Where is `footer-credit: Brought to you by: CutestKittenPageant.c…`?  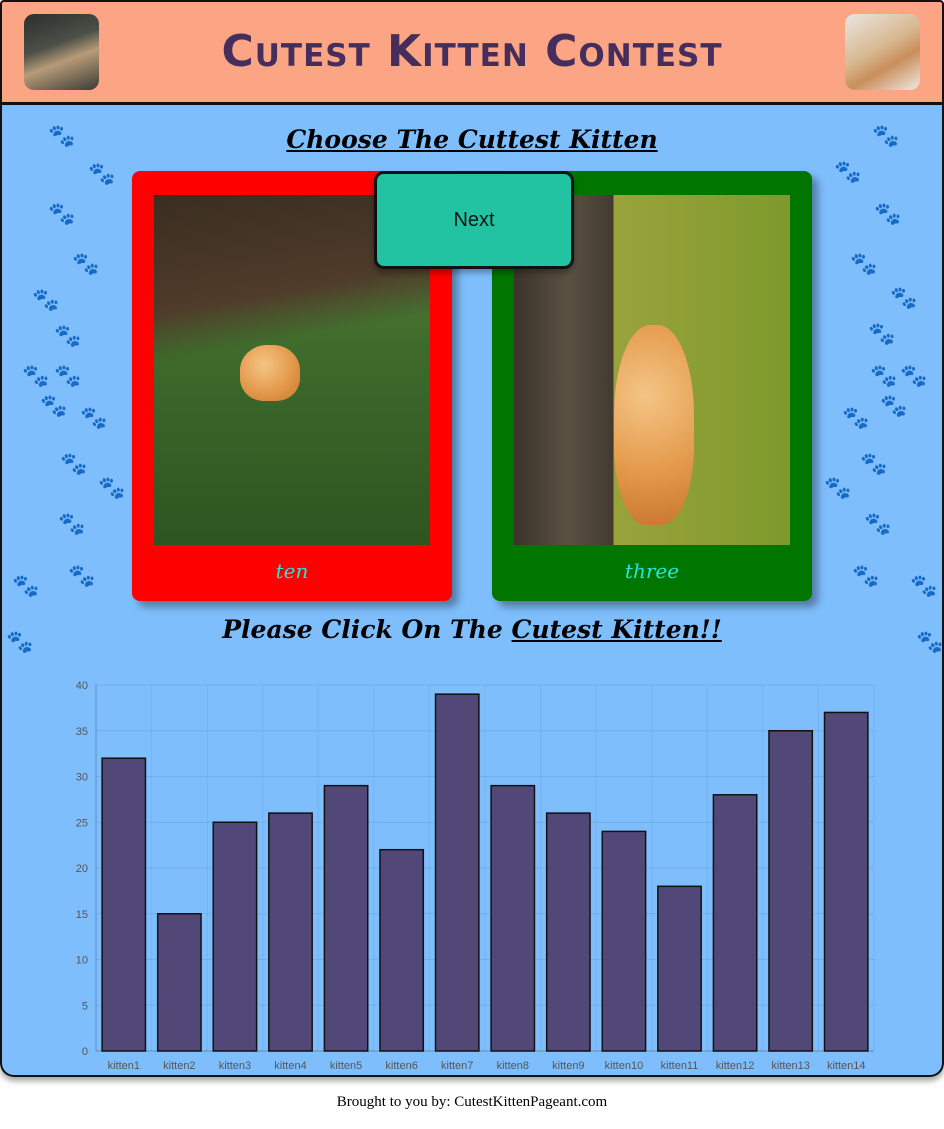 footer-credit: Brought to you by: CutestKittenPageant.c… is located at coordinates (472, 1102).